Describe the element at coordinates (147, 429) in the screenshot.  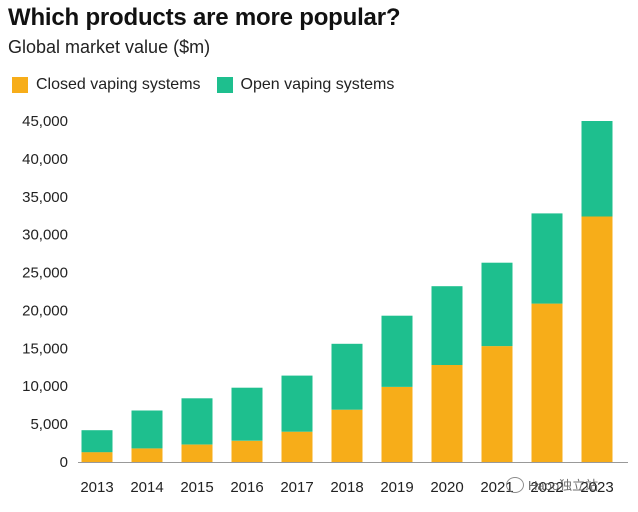
I see `bar-open-2014` at that location.